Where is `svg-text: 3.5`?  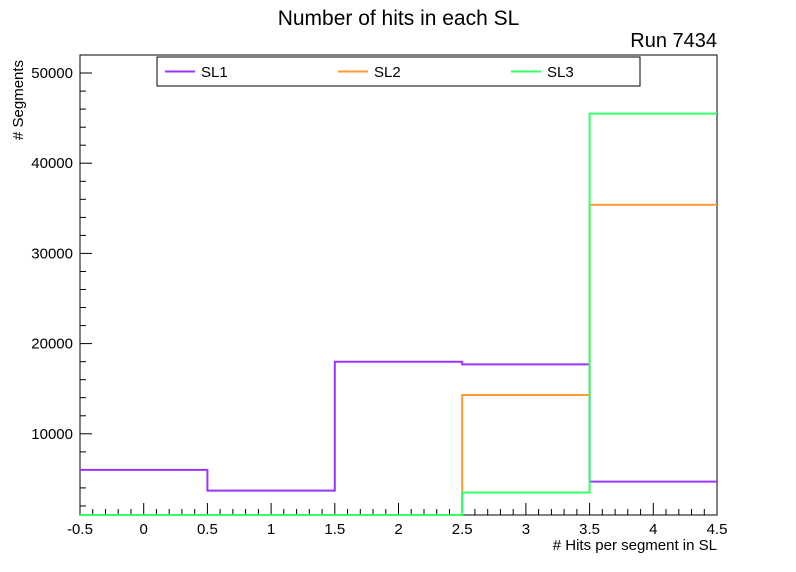
svg-text: 3.5 is located at coordinates (589, 529).